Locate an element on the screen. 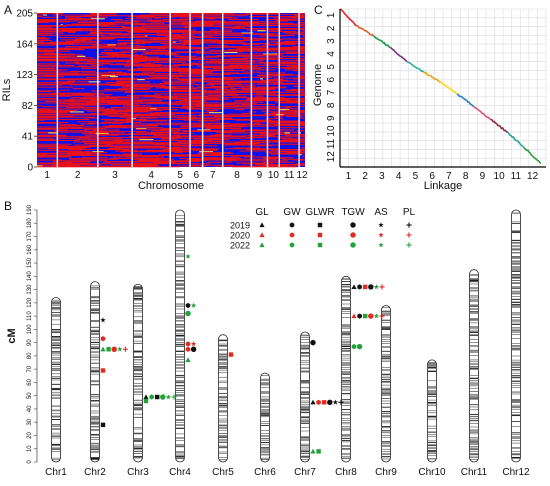  plus-icon is located at coordinates (341, 402).